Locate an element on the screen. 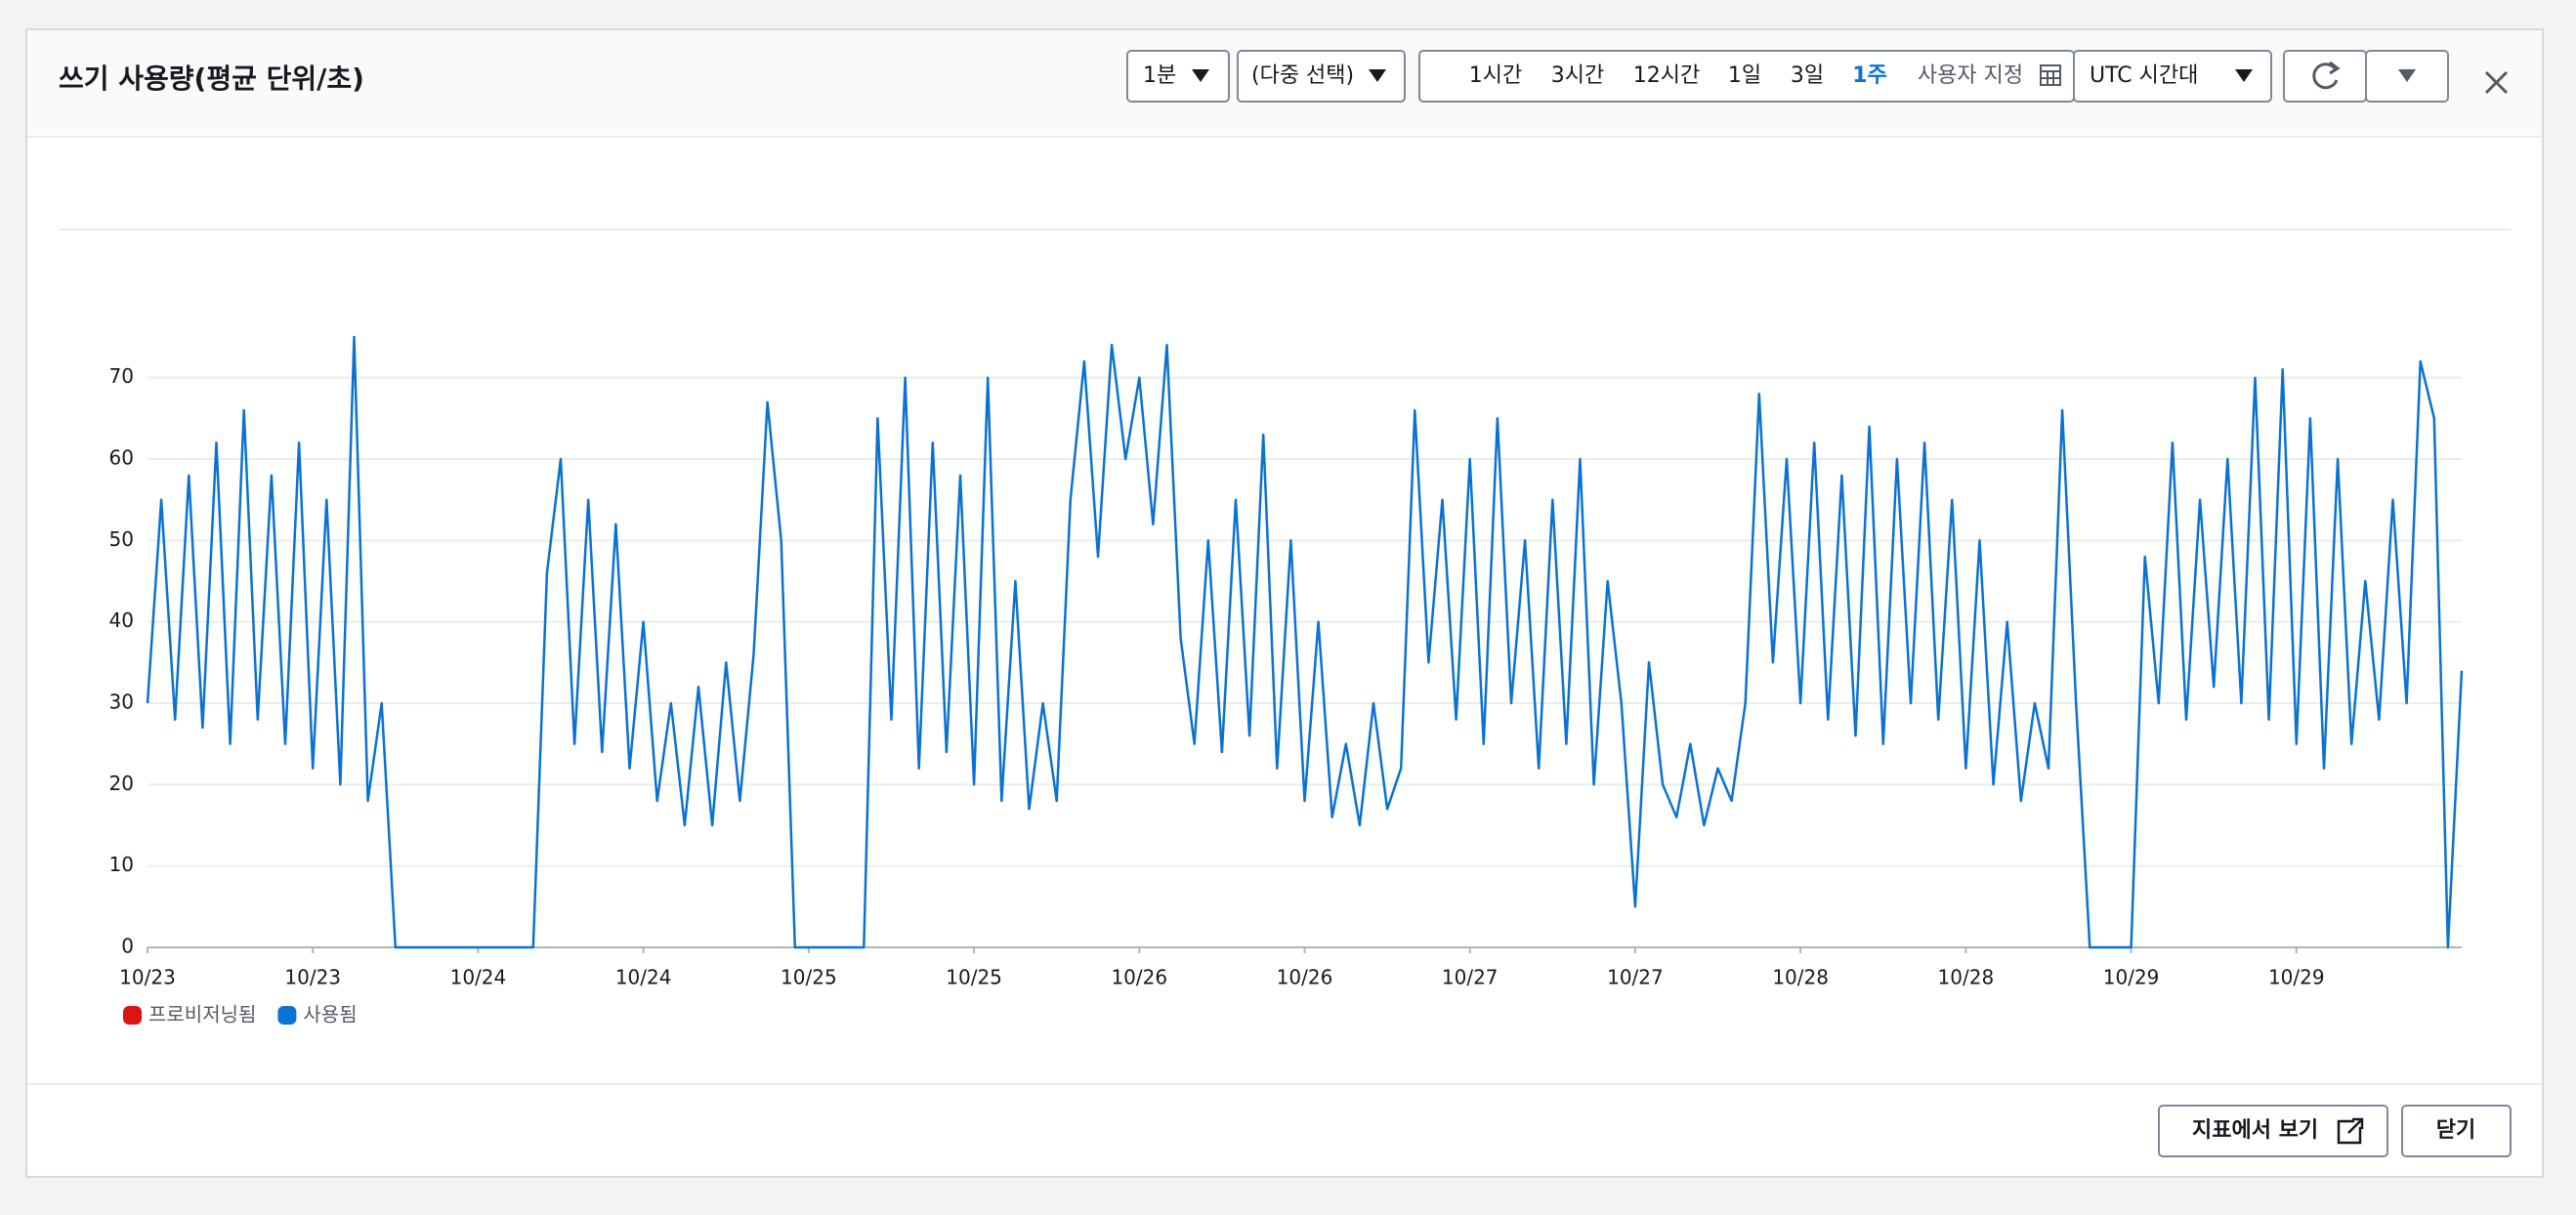 The height and width of the screenshot is (1215, 2576). stat-select: (다중 선택) is located at coordinates (1321, 76).